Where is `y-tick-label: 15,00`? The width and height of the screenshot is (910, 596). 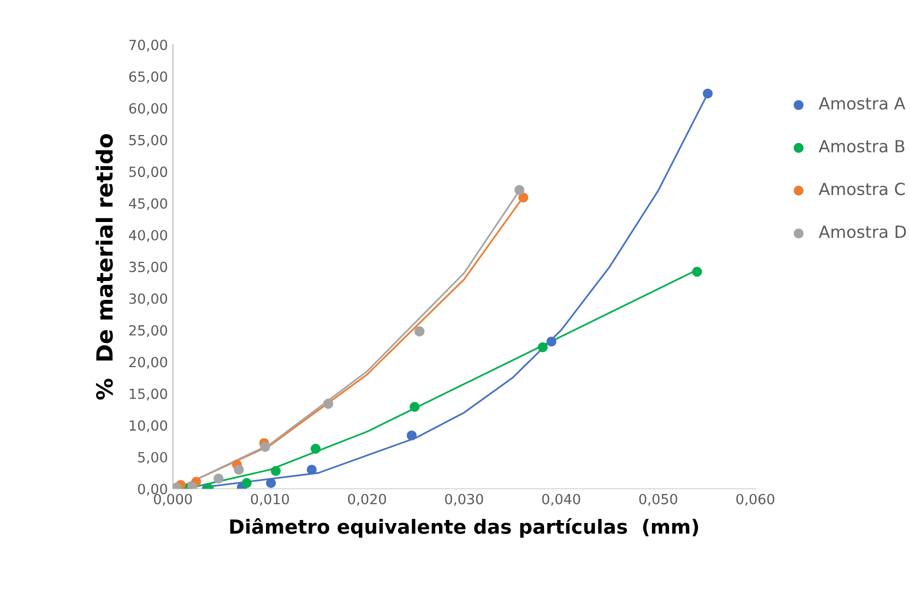 y-tick-label: 15,00 is located at coordinates (149, 394).